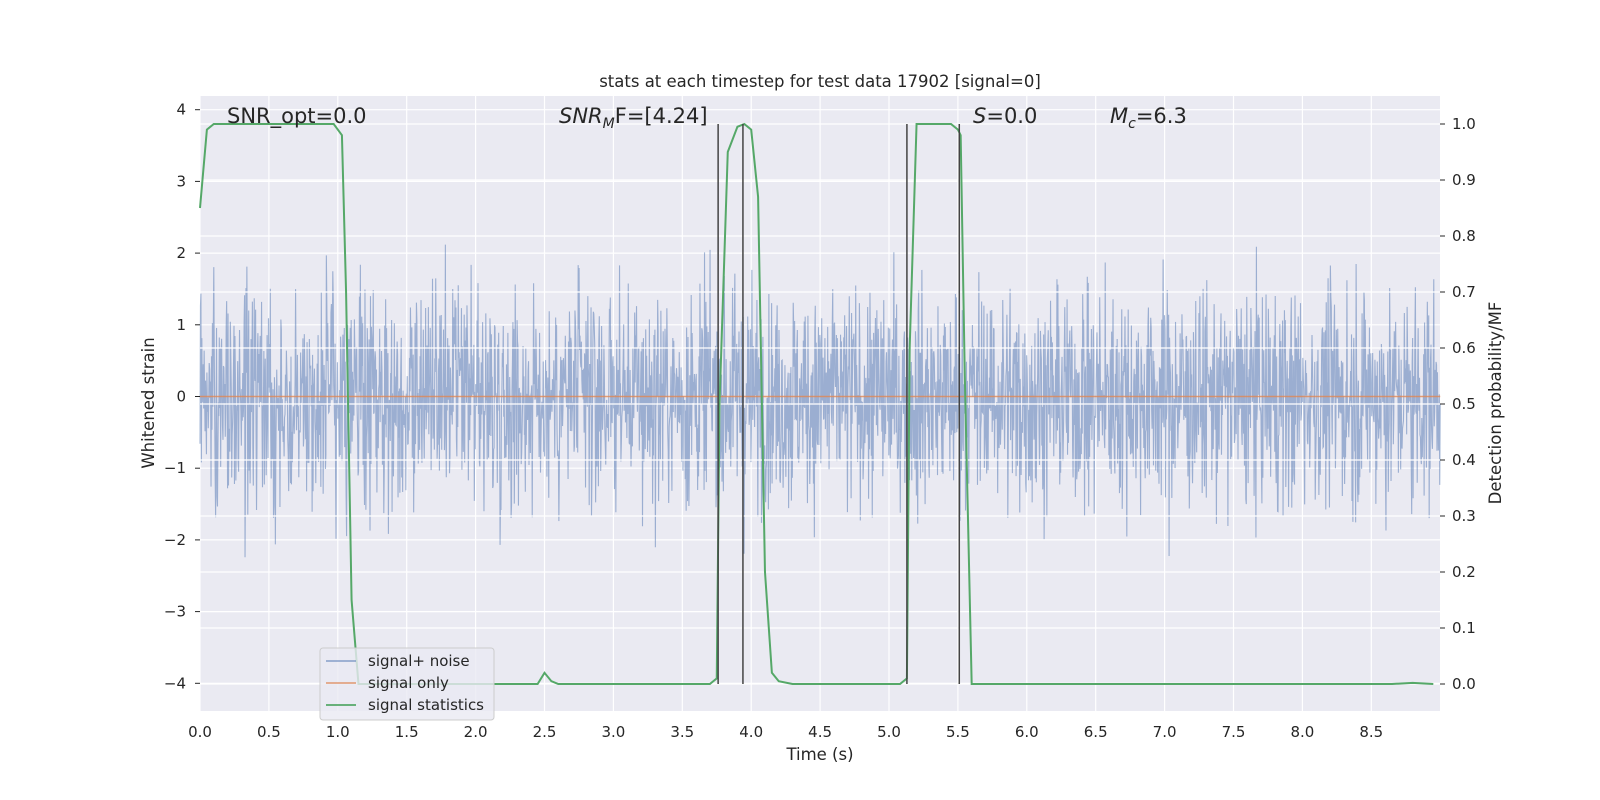  Describe the element at coordinates (751, 732) in the screenshot. I see `x-tick-label: 4.0` at that location.